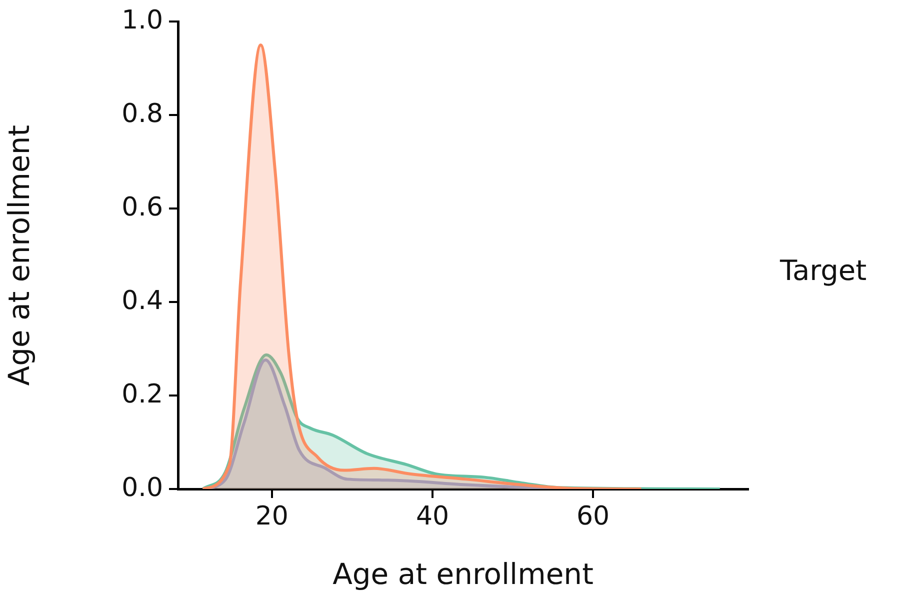 The height and width of the screenshot is (598, 921). I want to click on x-tick-label: 20, so click(271, 516).